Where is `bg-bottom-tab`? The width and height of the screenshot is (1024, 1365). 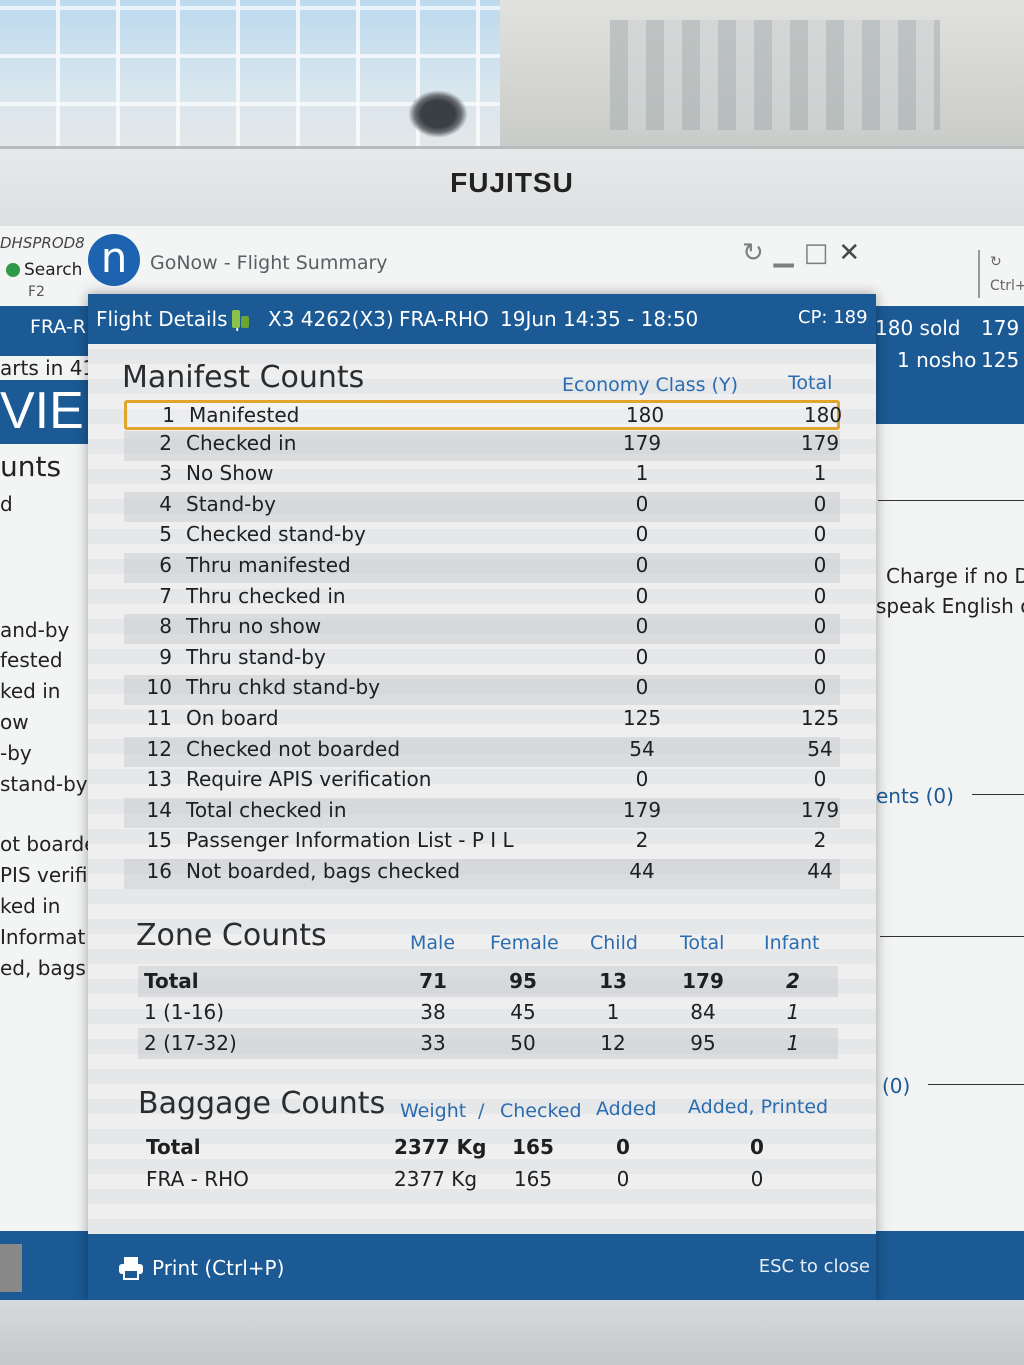
bg-bottom-tab is located at coordinates (11, 1268).